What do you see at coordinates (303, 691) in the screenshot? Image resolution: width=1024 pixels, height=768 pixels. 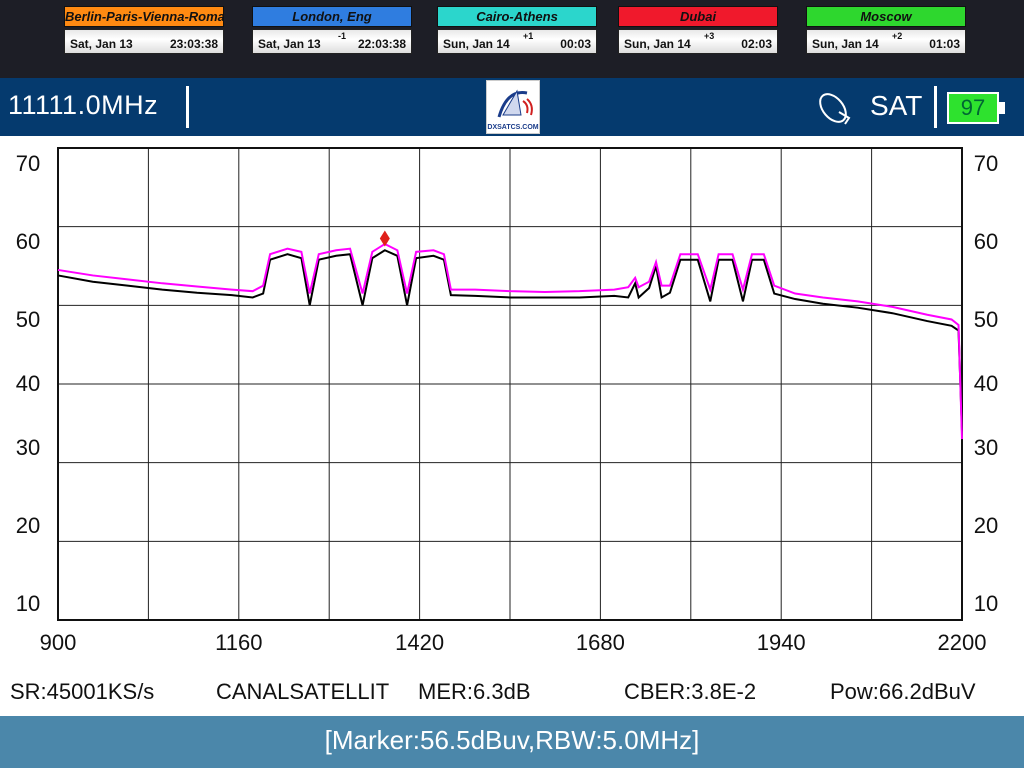 I see `channel-name: CANALSATELLIT` at bounding box center [303, 691].